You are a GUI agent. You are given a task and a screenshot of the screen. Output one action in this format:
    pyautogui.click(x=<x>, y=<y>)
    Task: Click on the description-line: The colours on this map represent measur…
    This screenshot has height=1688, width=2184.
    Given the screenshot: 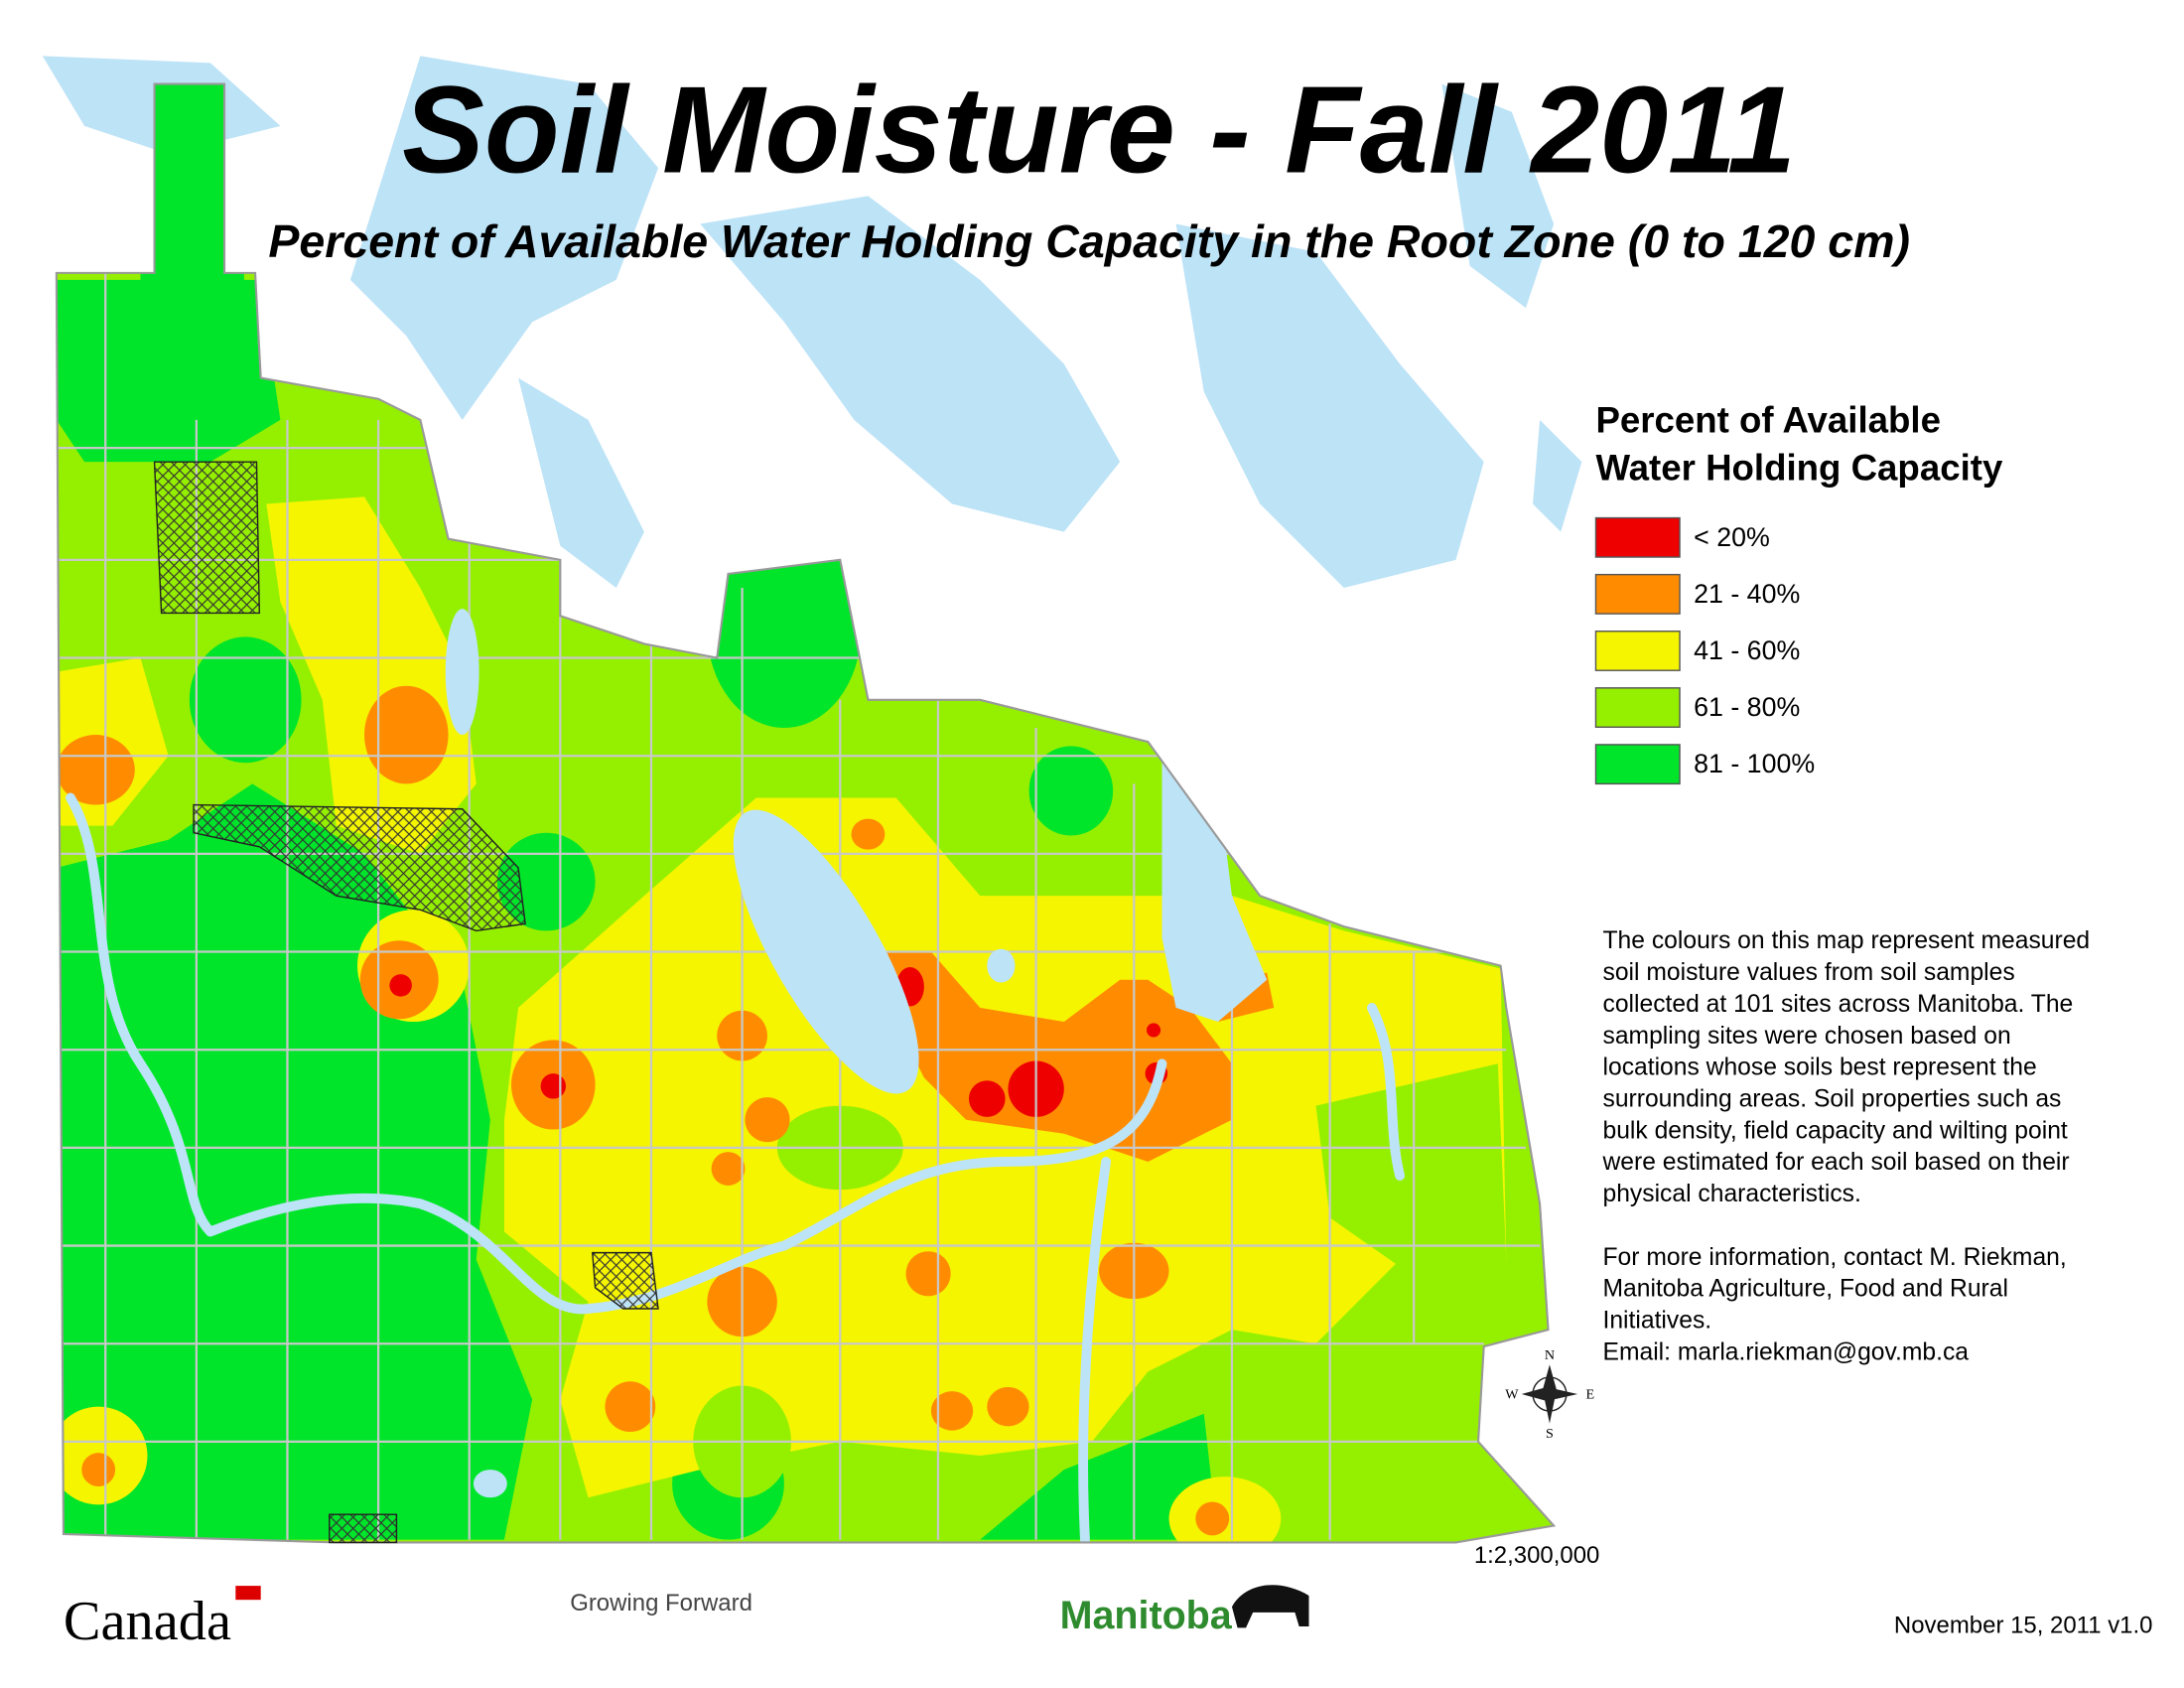 What is the action you would take?
    pyautogui.click(x=1847, y=940)
    